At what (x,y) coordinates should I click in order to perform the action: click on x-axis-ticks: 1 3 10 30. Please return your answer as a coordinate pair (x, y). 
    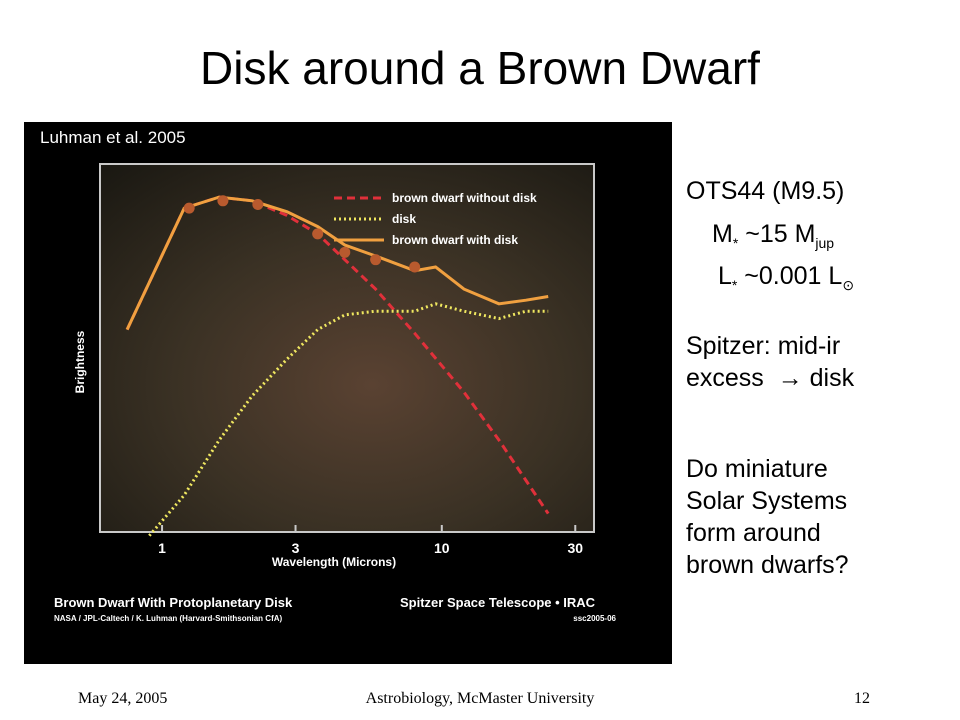
    Looking at the image, I should click on (370, 540).